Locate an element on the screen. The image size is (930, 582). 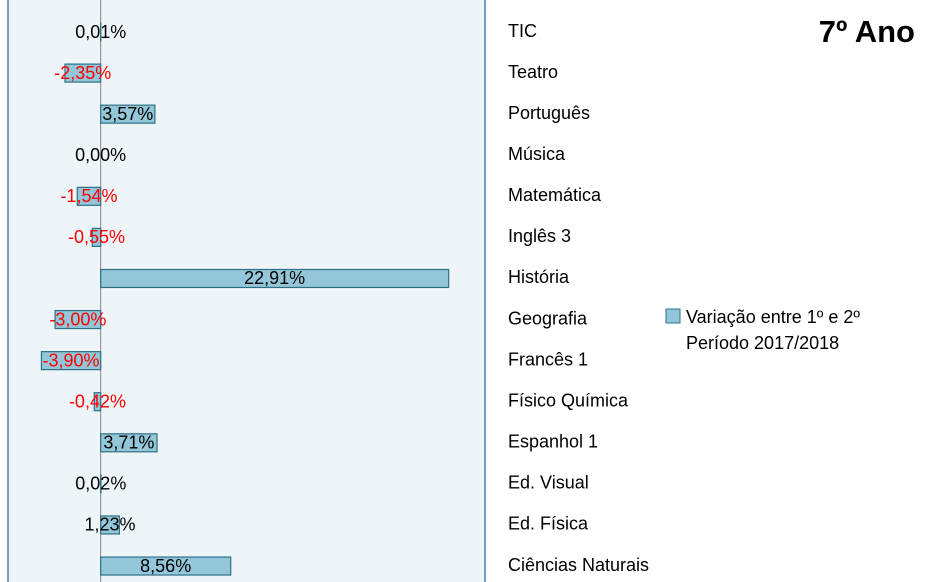
value-label: 22,91% is located at coordinates (274, 278).